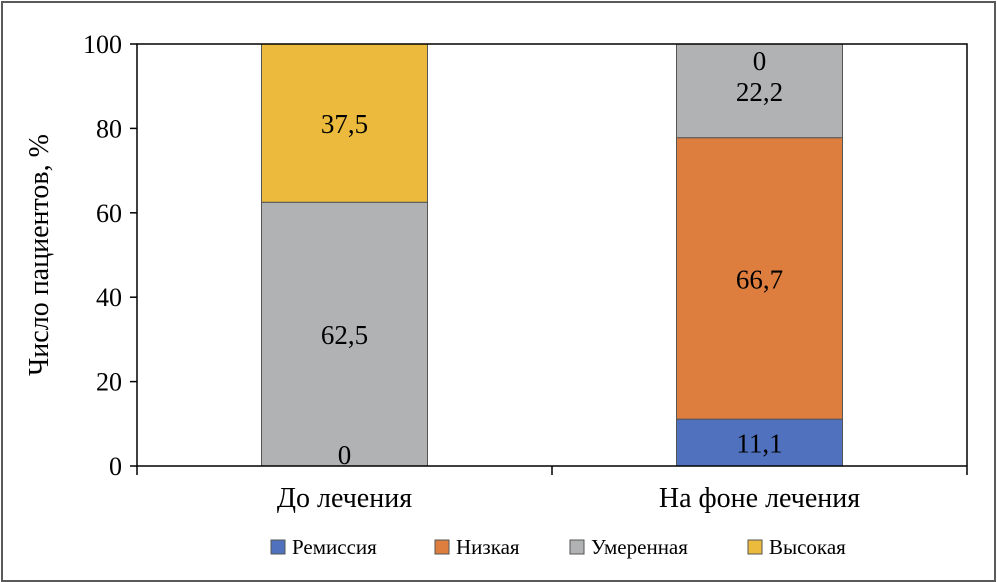  Describe the element at coordinates (759, 498) in the screenshot. I see `x-tick-label: На фоне лечения` at that location.